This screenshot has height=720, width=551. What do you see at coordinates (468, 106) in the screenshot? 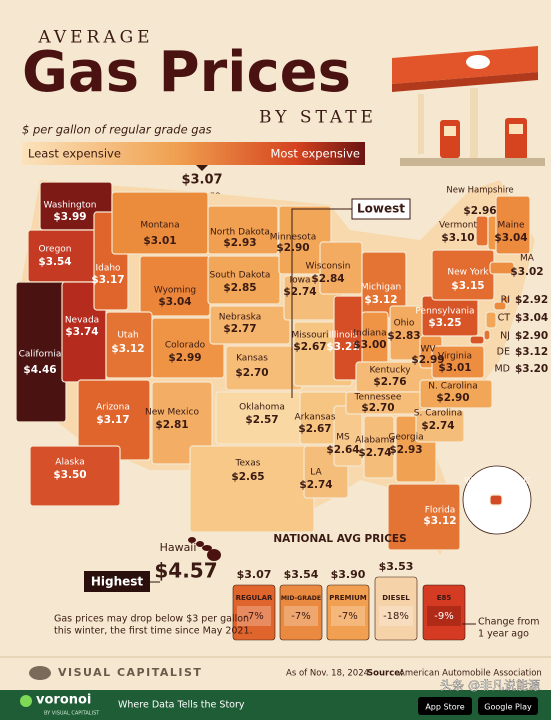
I see `gas-station-illustration` at bounding box center [468, 106].